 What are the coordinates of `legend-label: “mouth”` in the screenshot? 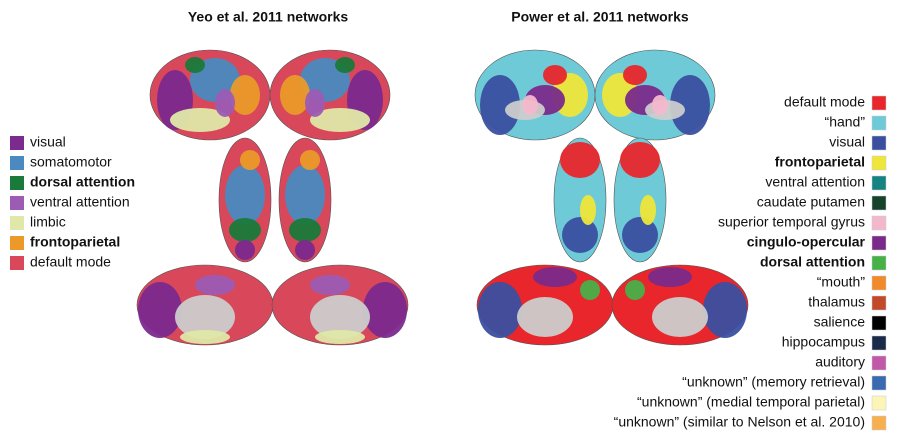 It's located at (841, 282).